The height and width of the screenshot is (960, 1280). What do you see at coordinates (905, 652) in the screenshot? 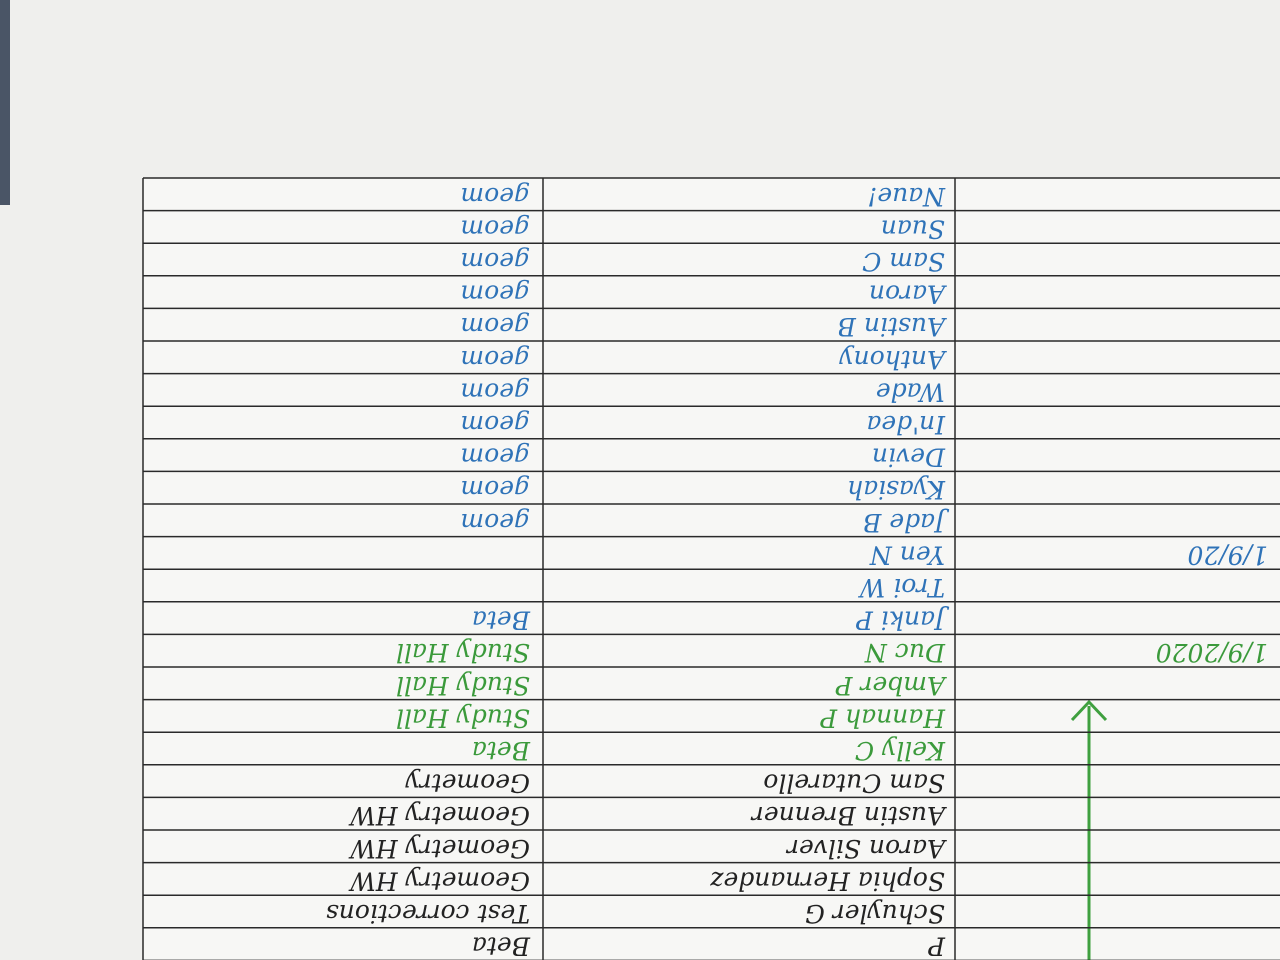
I see `student-name: Duc N` at bounding box center [905, 652].